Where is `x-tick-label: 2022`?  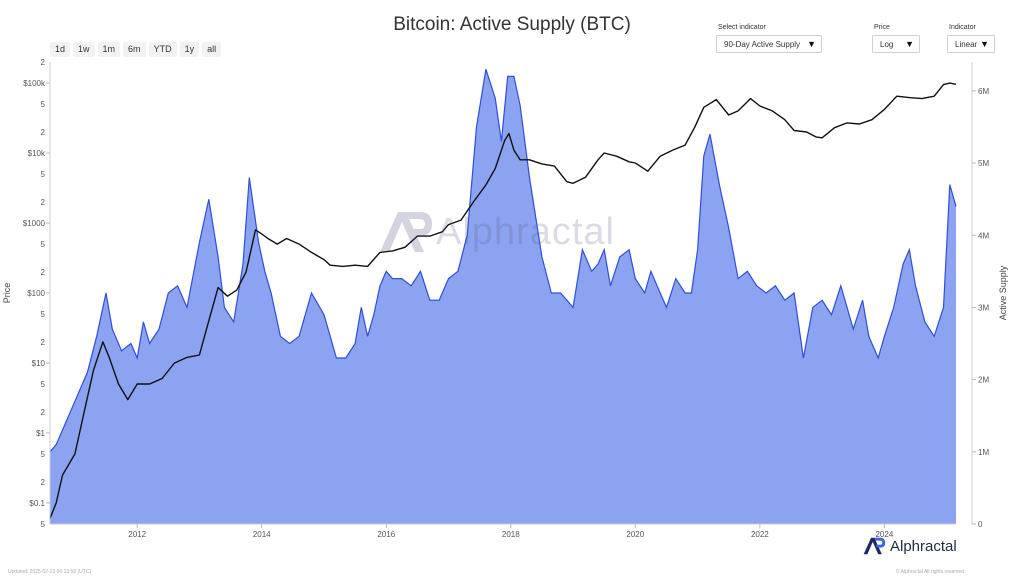
x-tick-label: 2022 is located at coordinates (760, 534).